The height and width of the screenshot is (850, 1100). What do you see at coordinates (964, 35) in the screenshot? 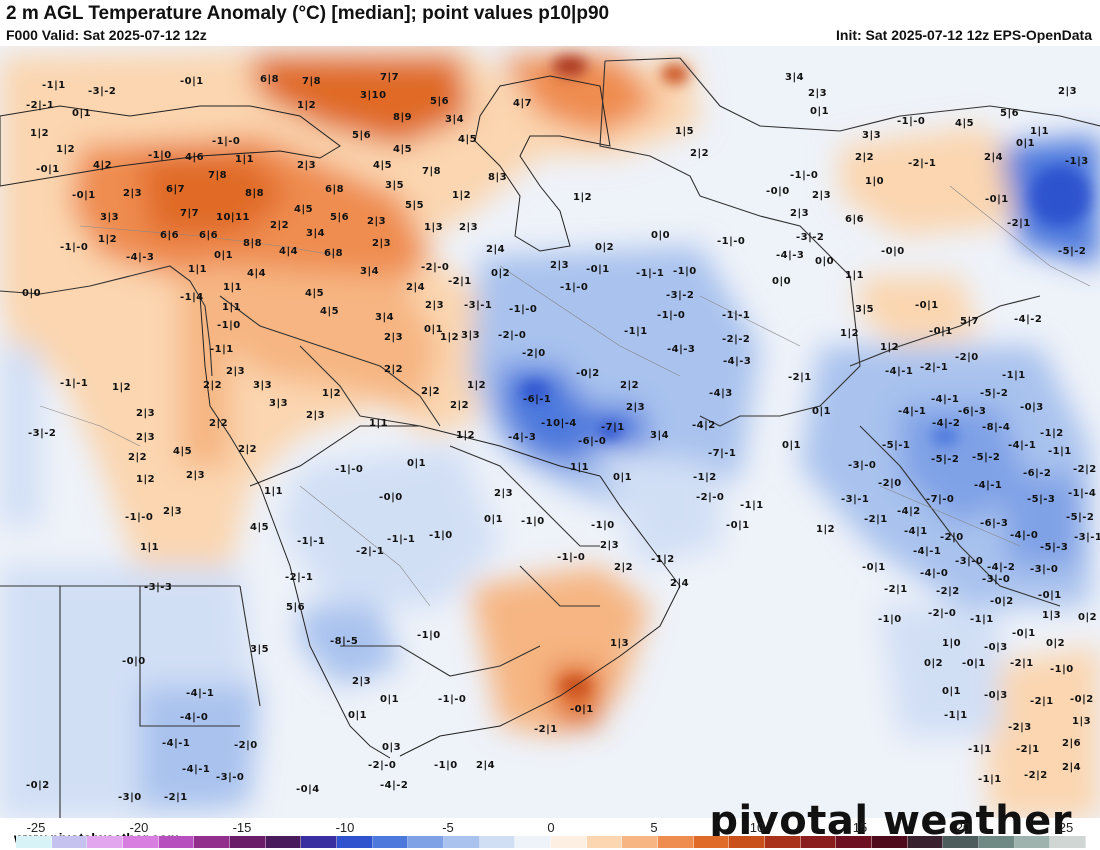
I see `init-time: Init: Sat 2025-07-12 12z EPS-OpenData` at bounding box center [964, 35].